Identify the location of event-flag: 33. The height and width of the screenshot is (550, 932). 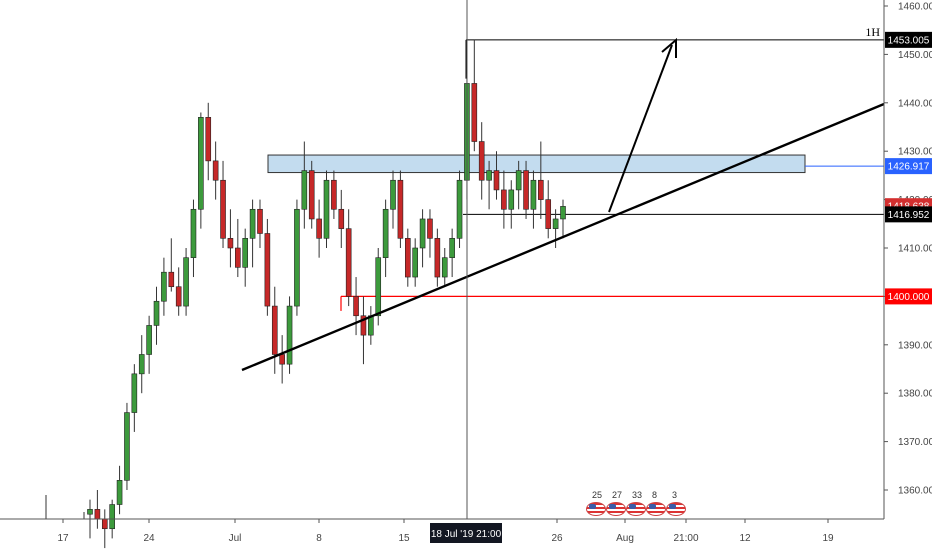
(636, 505).